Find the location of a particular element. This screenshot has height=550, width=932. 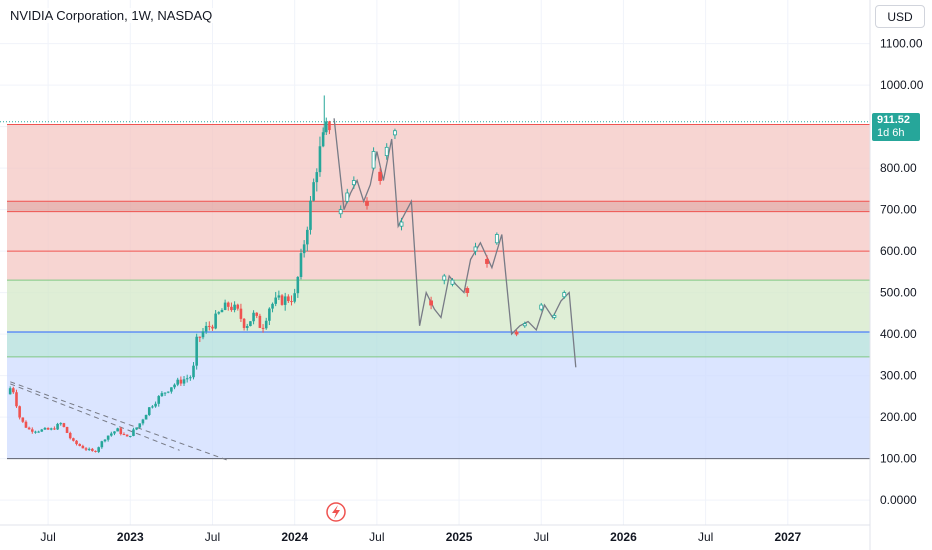

dark-red-band is located at coordinates (438, 206).